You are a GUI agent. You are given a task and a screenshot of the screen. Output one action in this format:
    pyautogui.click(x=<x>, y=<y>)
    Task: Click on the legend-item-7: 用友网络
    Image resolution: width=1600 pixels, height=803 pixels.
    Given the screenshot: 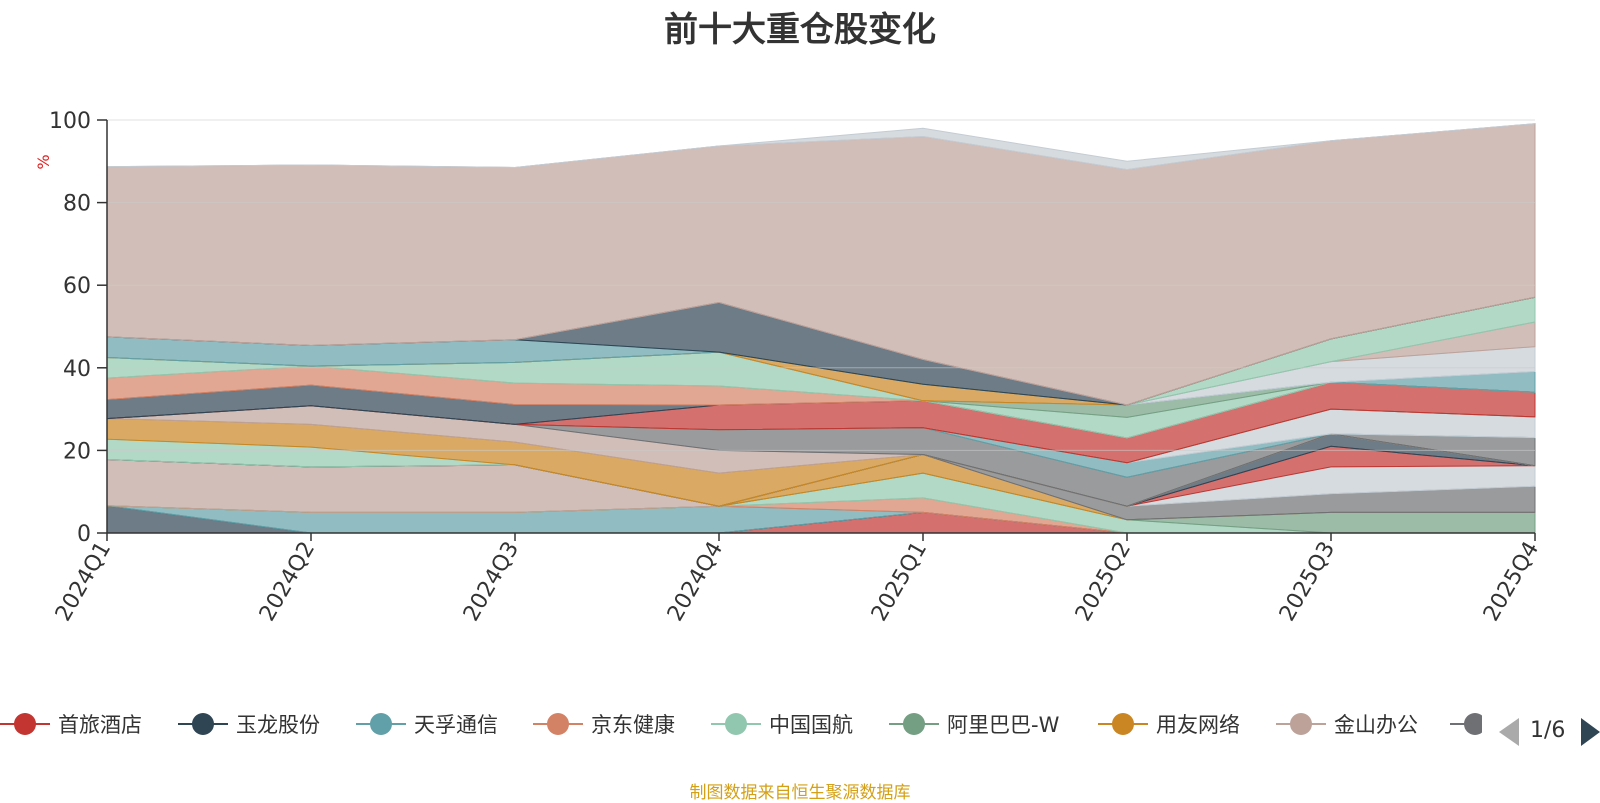 What is the action you would take?
    pyautogui.click(x=1169, y=724)
    